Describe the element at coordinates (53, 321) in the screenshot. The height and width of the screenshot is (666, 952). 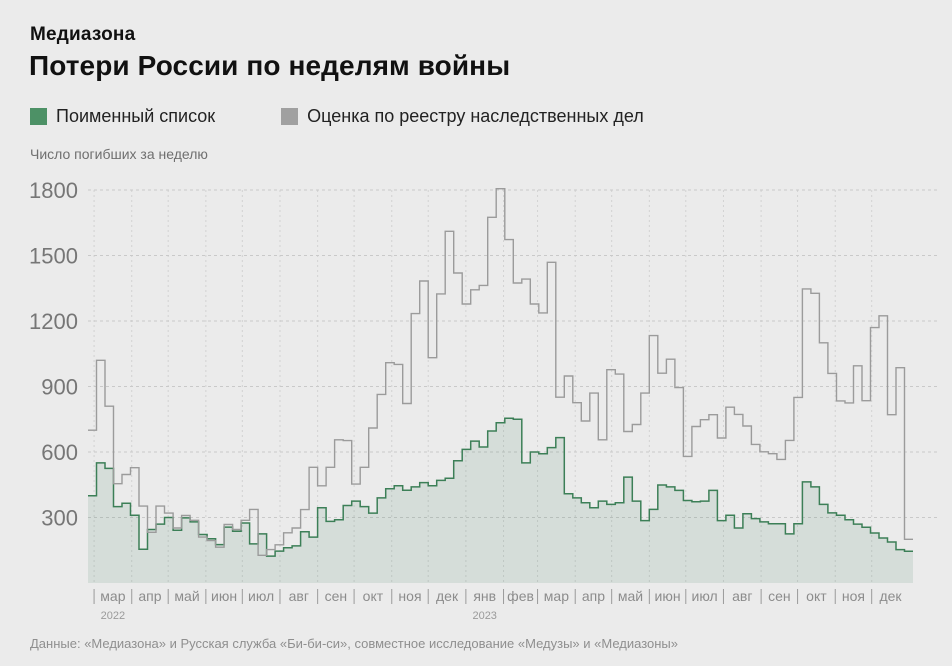
I see `y-tick-label: 1200` at that location.